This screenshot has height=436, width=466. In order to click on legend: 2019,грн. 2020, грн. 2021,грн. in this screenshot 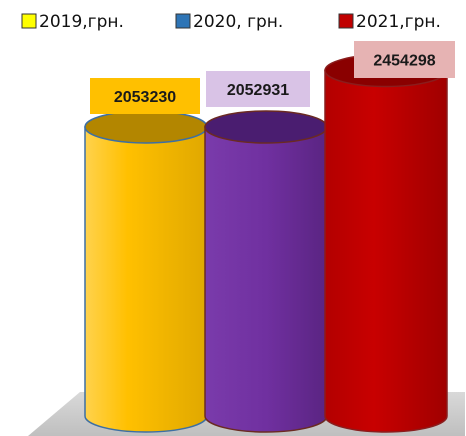, I will do `click(231, 22)`.